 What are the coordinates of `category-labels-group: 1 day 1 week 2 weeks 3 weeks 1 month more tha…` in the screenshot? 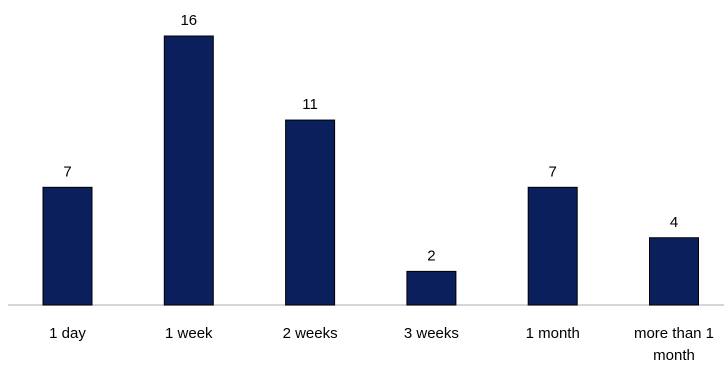 It's located at (381, 344).